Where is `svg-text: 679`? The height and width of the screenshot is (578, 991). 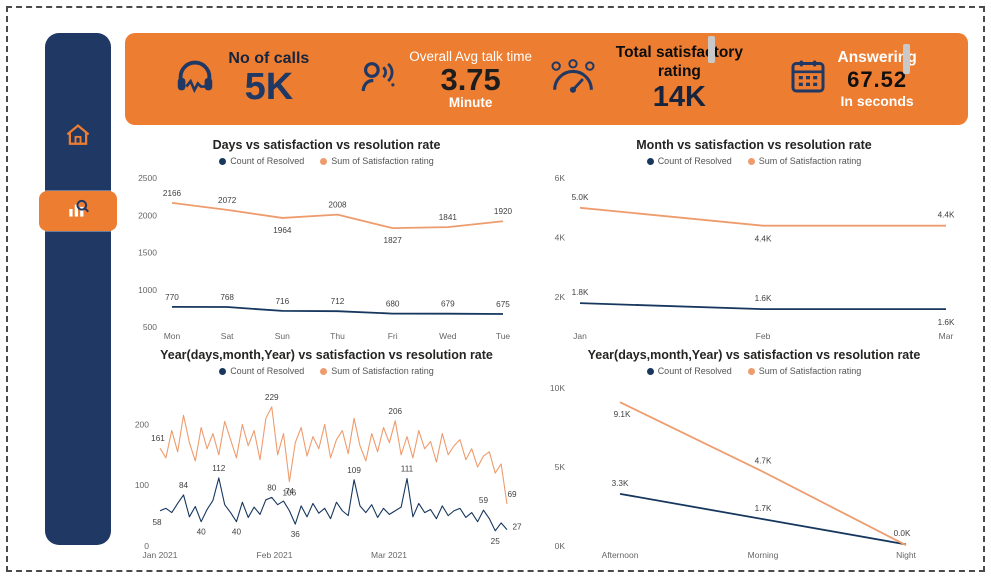
svg-text: 679 is located at coordinates (448, 304).